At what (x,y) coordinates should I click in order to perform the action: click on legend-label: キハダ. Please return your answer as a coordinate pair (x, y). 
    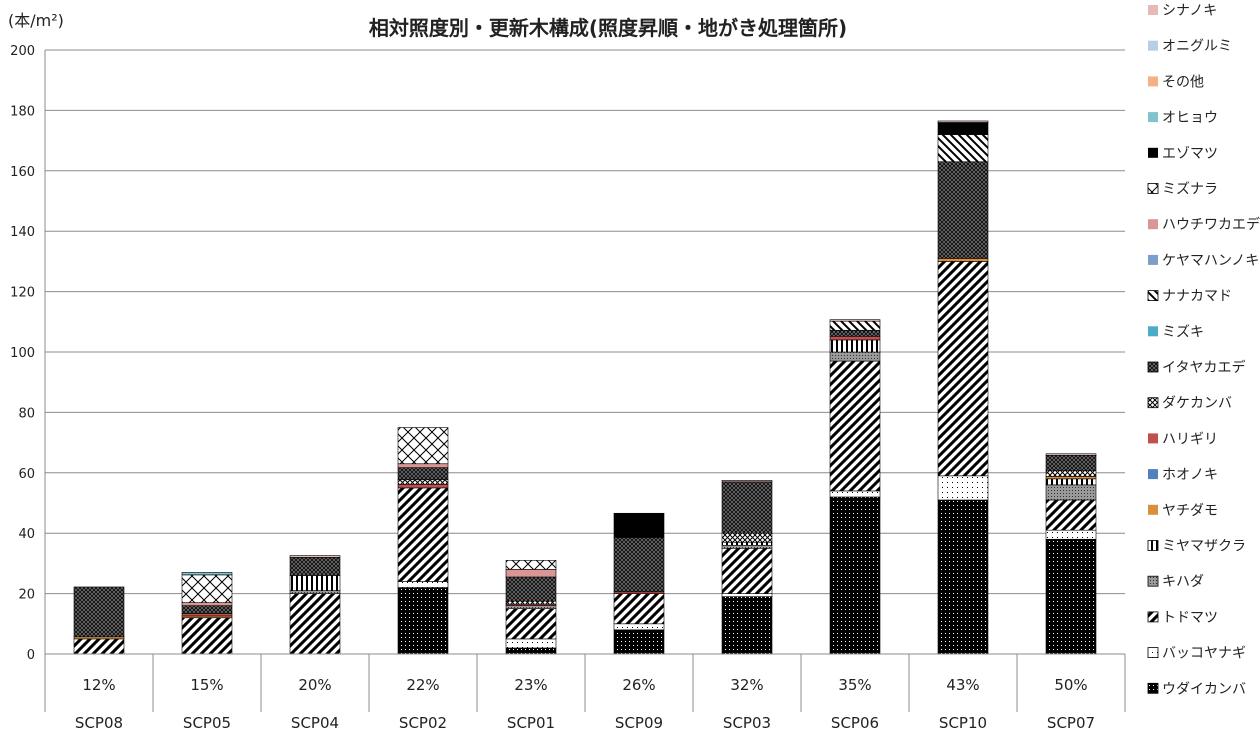
    Looking at the image, I should click on (1183, 582).